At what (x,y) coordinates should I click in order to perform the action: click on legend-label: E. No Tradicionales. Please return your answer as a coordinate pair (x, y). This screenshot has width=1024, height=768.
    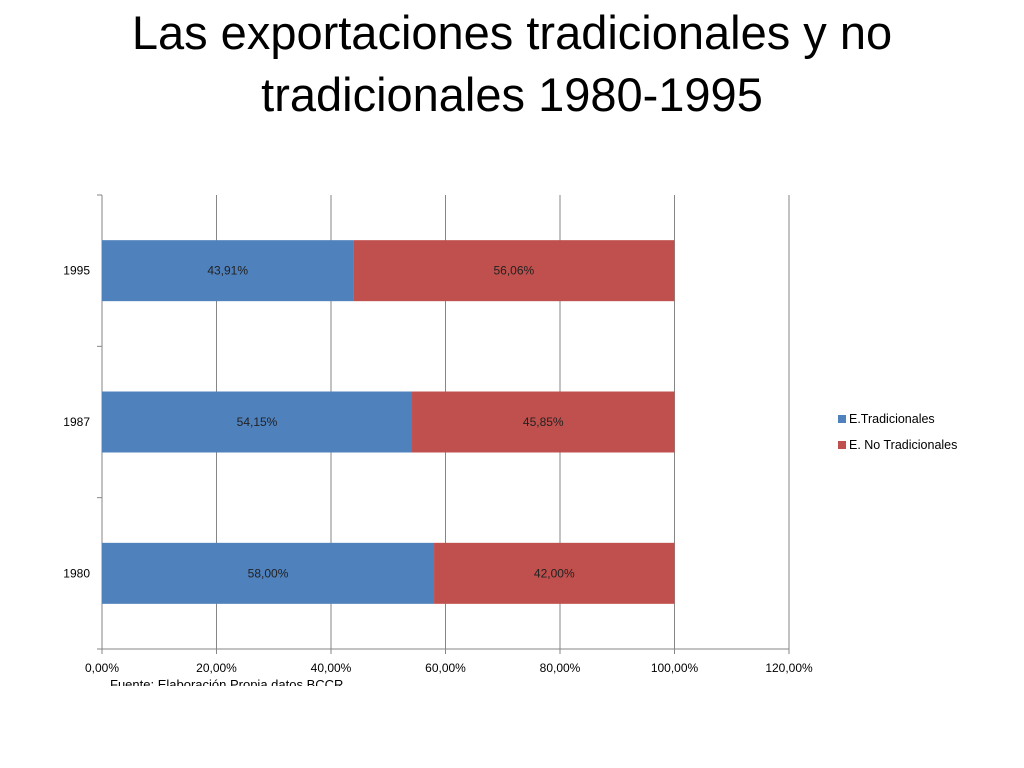
    Looking at the image, I should click on (903, 445).